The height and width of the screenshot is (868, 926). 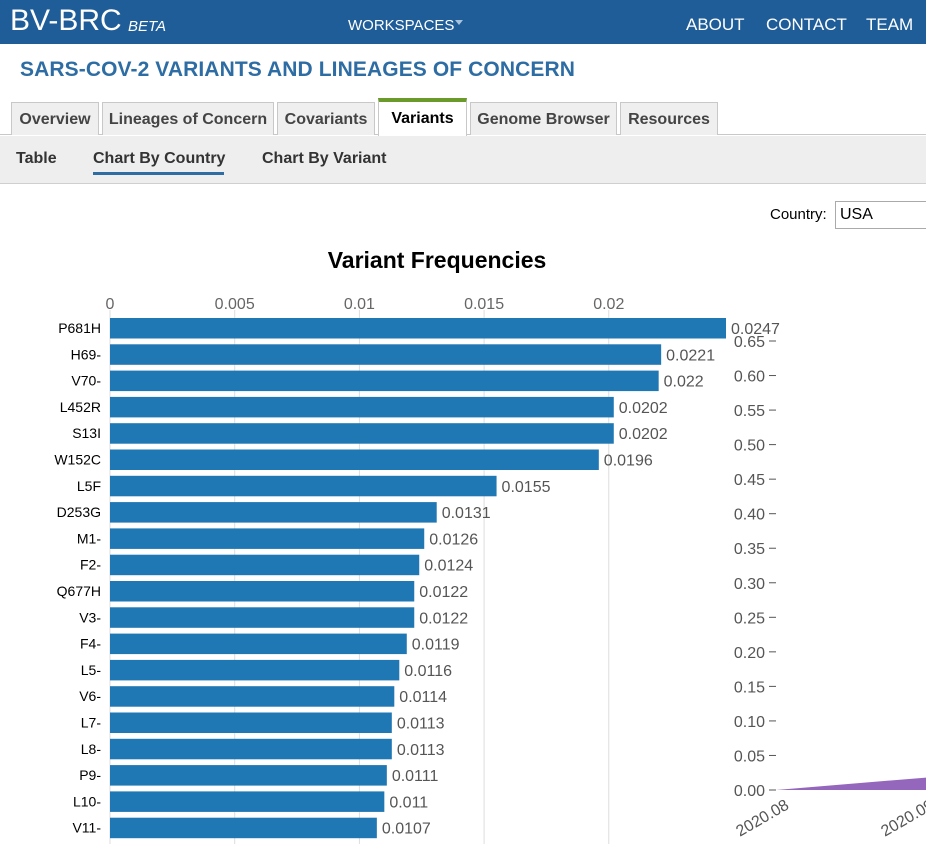 What do you see at coordinates (147, 26) in the screenshot?
I see `beta-badge: BETA` at bounding box center [147, 26].